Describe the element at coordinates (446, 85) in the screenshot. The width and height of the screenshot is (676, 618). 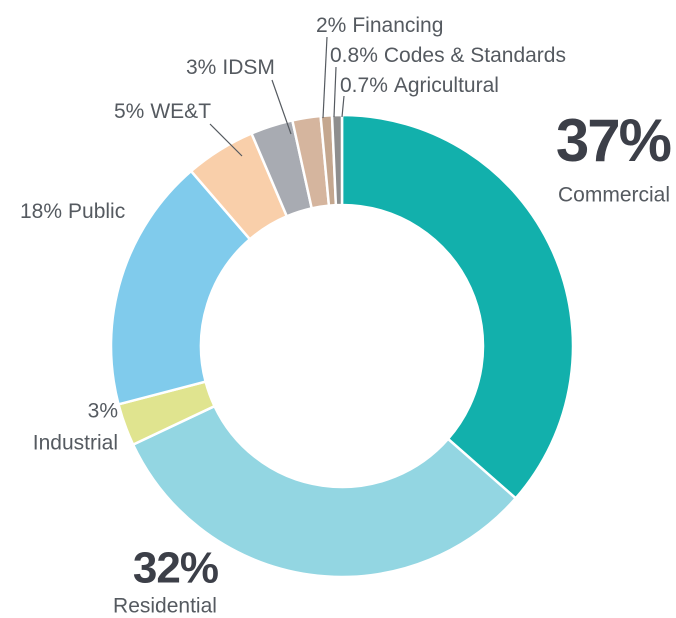
I see `category-label: Agricultural` at that location.